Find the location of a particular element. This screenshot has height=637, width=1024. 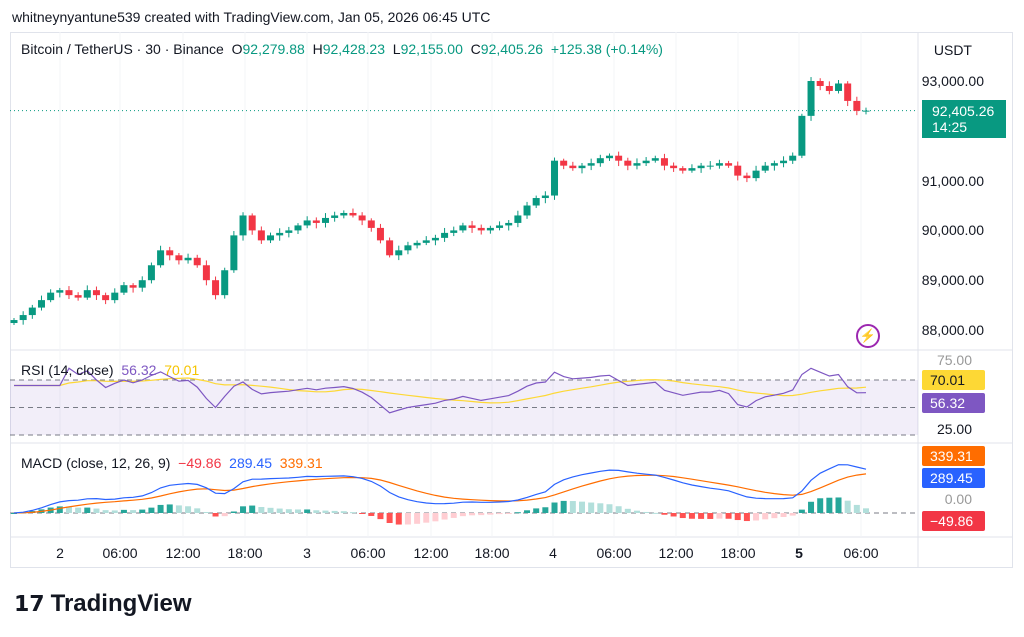

open-label: O is located at coordinates (237, 49).